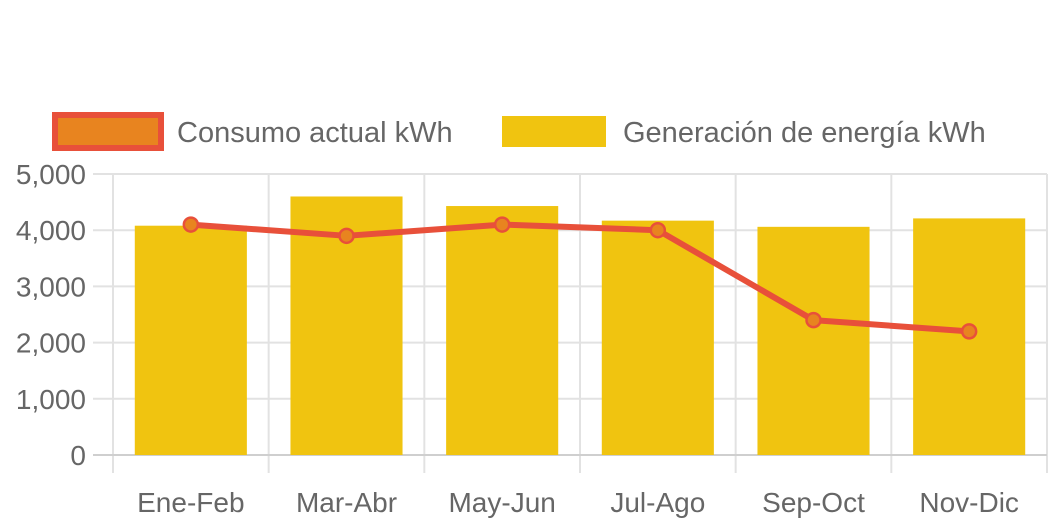  Describe the element at coordinates (657, 502) in the screenshot. I see `x-tick-label: Jul-Ago` at that location.